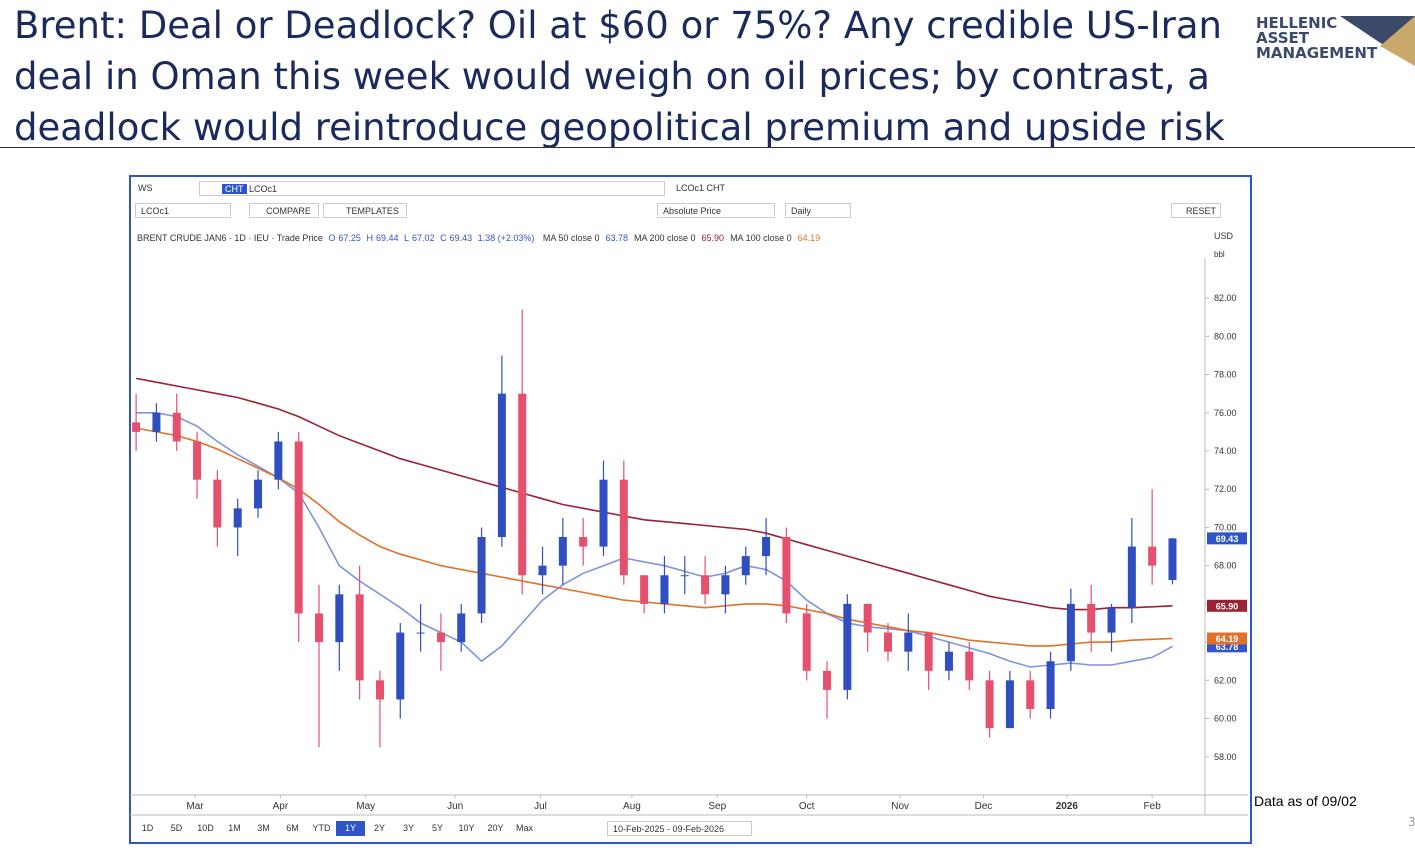  What do you see at coordinates (701, 188) in the screenshot?
I see `tab: LCOc1 CHT` at bounding box center [701, 188].